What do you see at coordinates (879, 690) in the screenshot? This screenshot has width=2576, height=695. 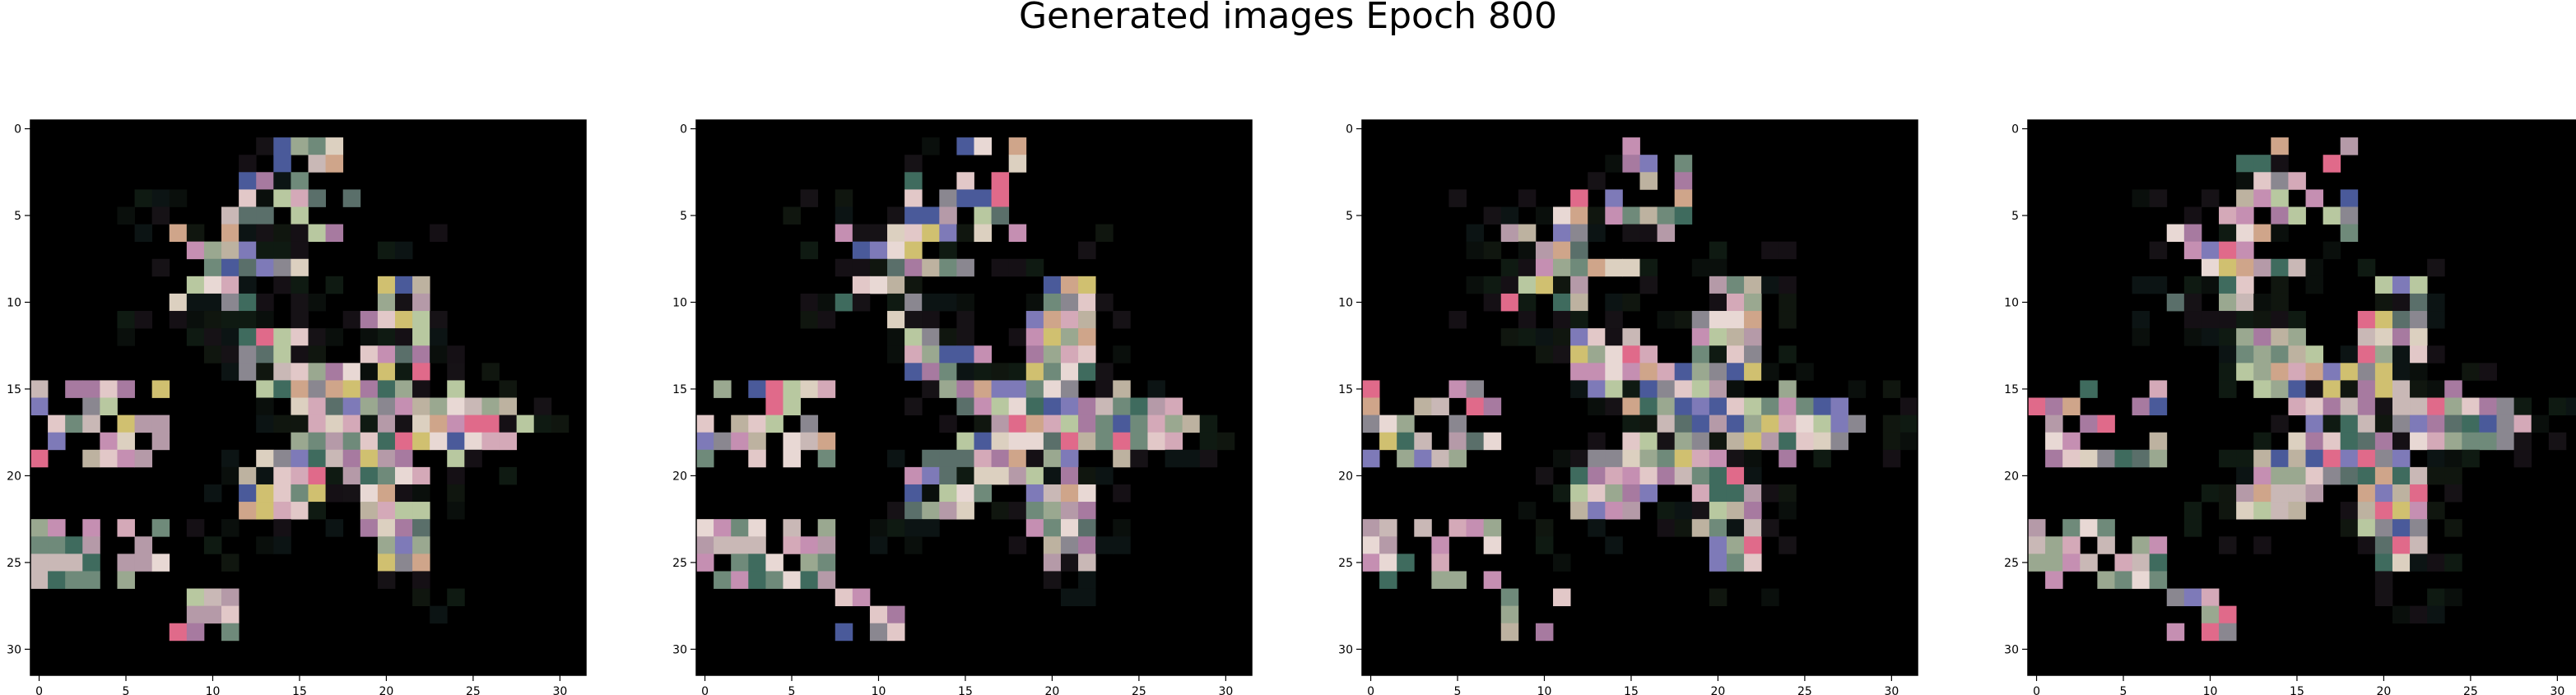 I see `x-tick-label: 10` at bounding box center [879, 690].